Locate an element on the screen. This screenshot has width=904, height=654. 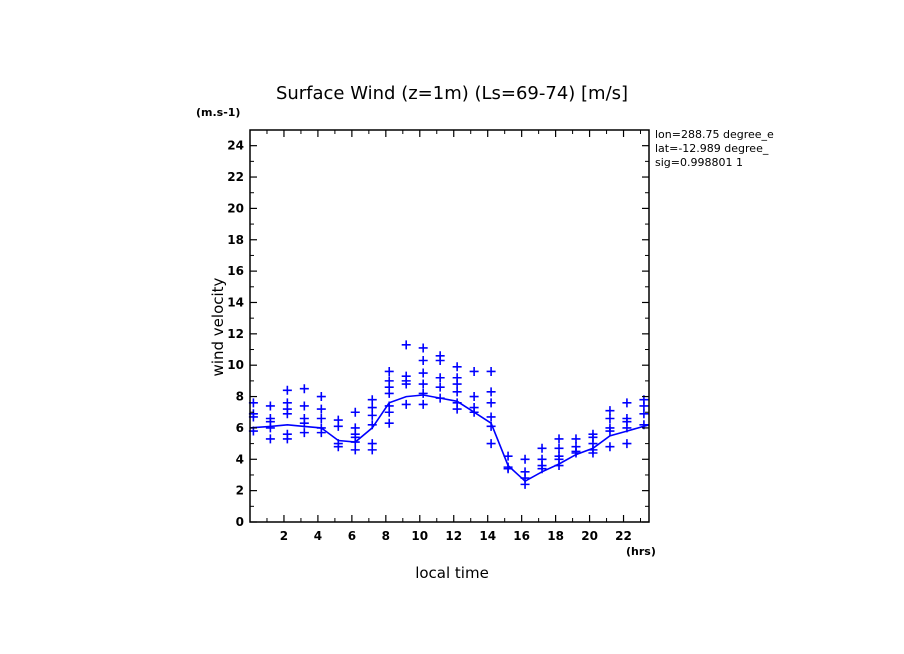
info-longitude: lon=288.75 degree_e is located at coordinates (714, 134).